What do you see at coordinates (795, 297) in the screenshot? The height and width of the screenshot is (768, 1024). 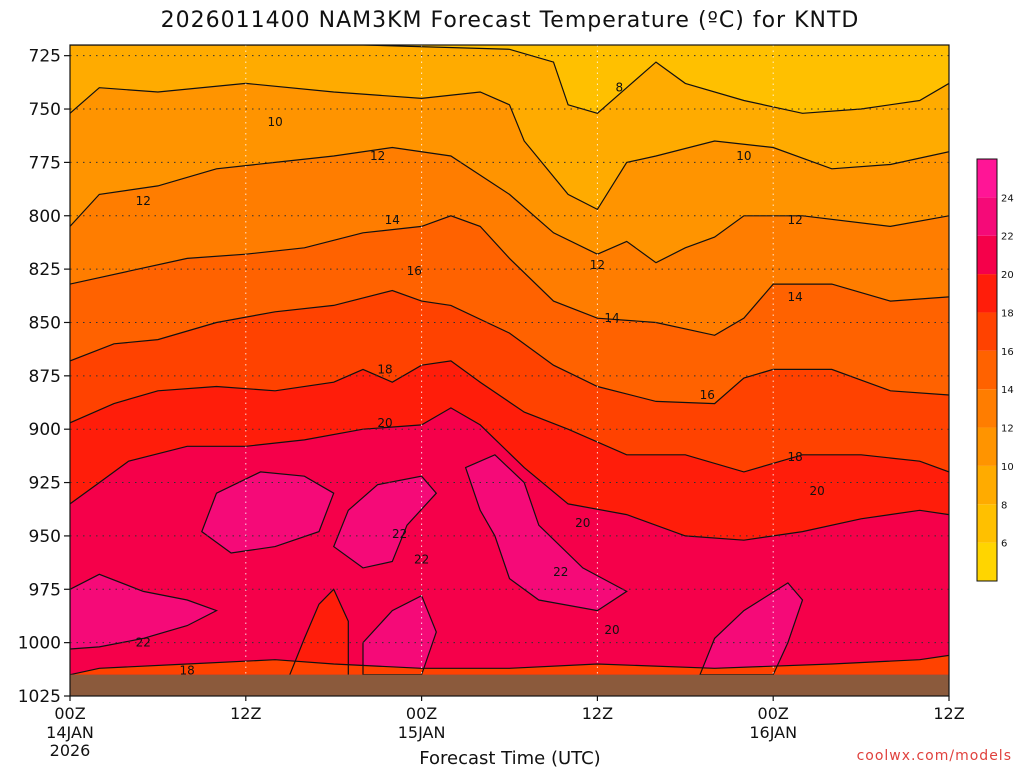 I see `isotherm-label-9: 14` at bounding box center [795, 297].